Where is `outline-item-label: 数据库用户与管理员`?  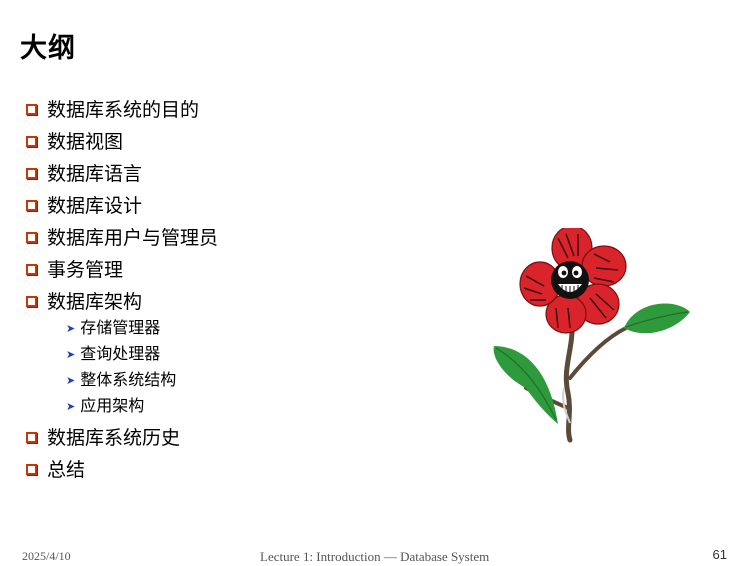 outline-item-label: 数据库用户与管理员 is located at coordinates (133, 238).